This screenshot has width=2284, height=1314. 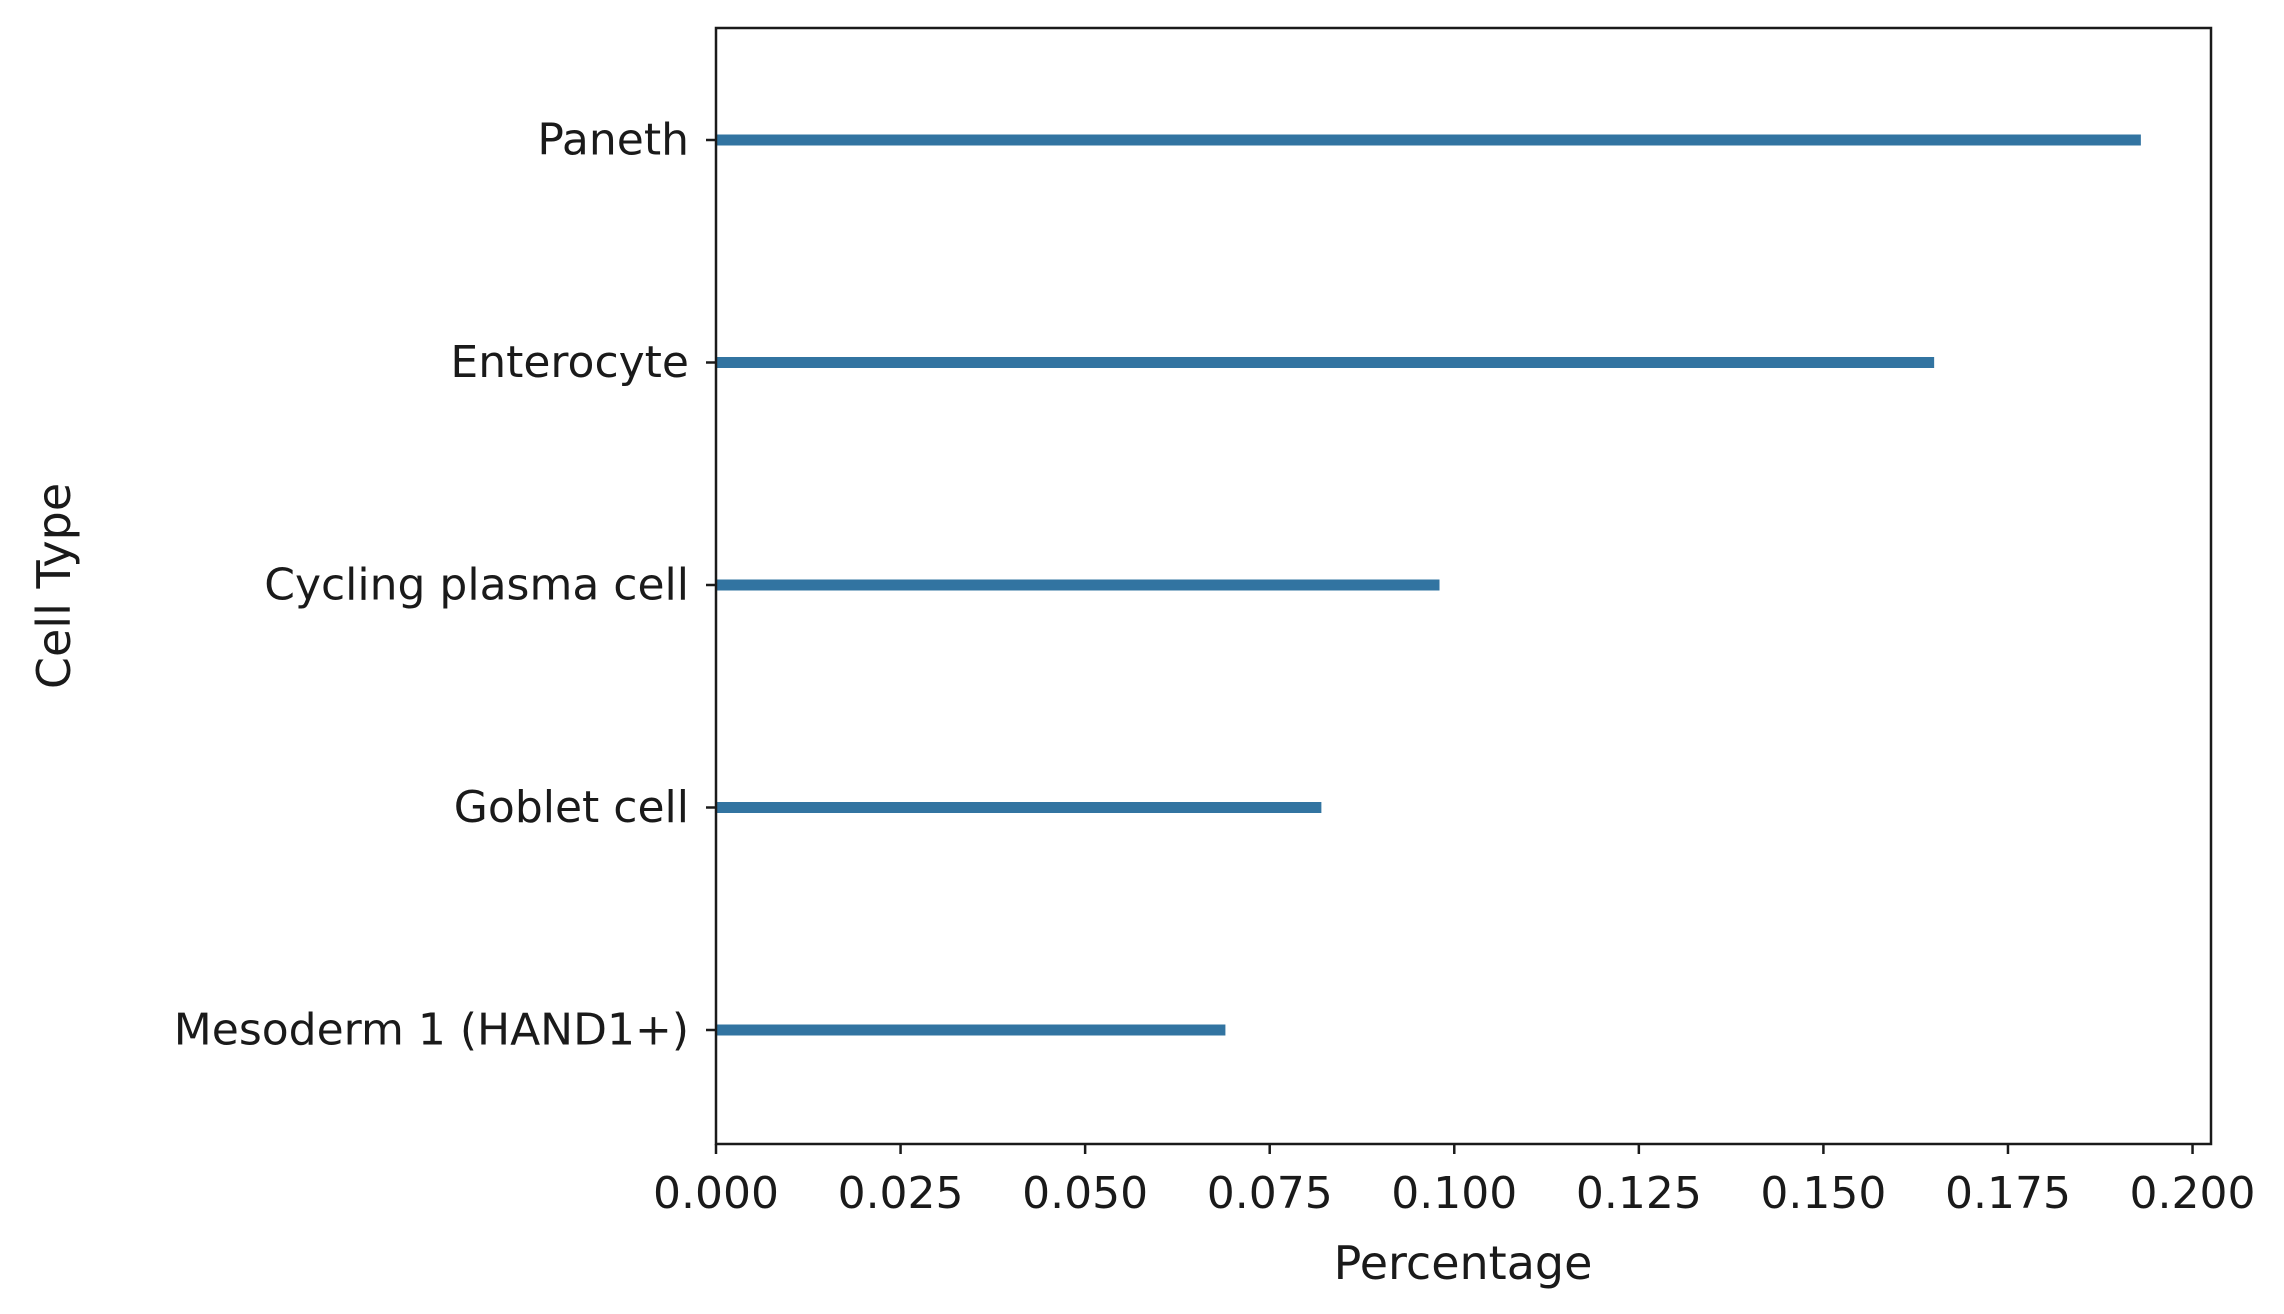 What do you see at coordinates (54, 586) in the screenshot?
I see `y-axis-label: Cell Type` at bounding box center [54, 586].